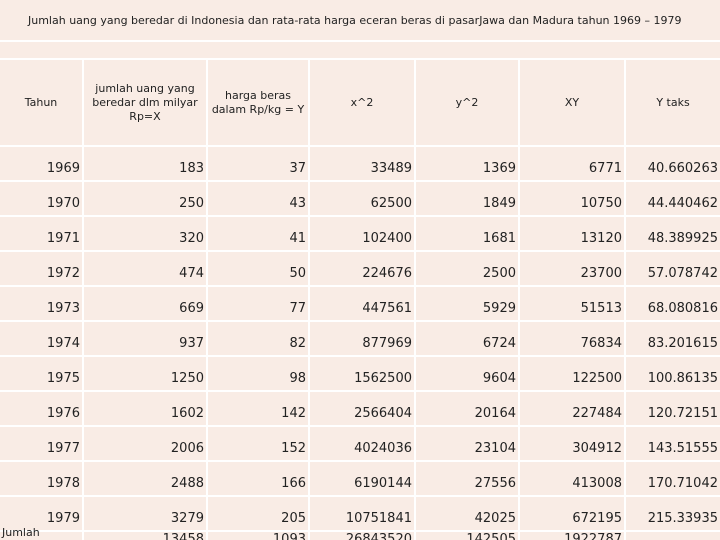  Describe the element at coordinates (572, 163) in the screenshot. I see `data-cell: 6771` at that location.